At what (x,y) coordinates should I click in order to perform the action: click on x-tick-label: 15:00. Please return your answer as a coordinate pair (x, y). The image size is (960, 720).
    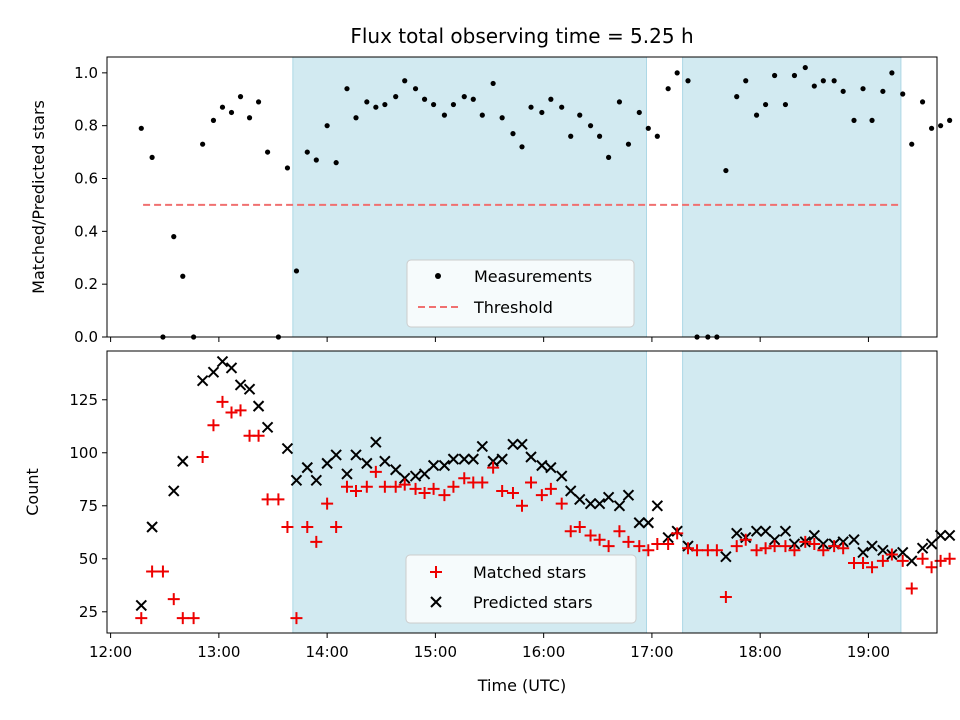
    Looking at the image, I should click on (435, 652).